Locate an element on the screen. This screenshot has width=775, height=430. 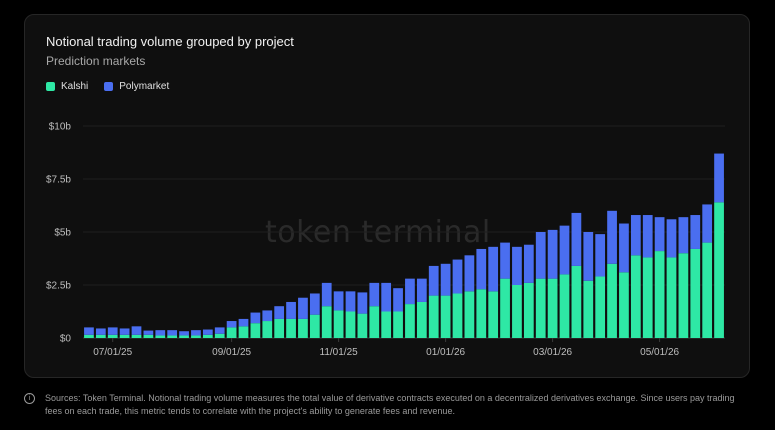
chart-legend: Kalshi Polymarket is located at coordinates (107, 86).